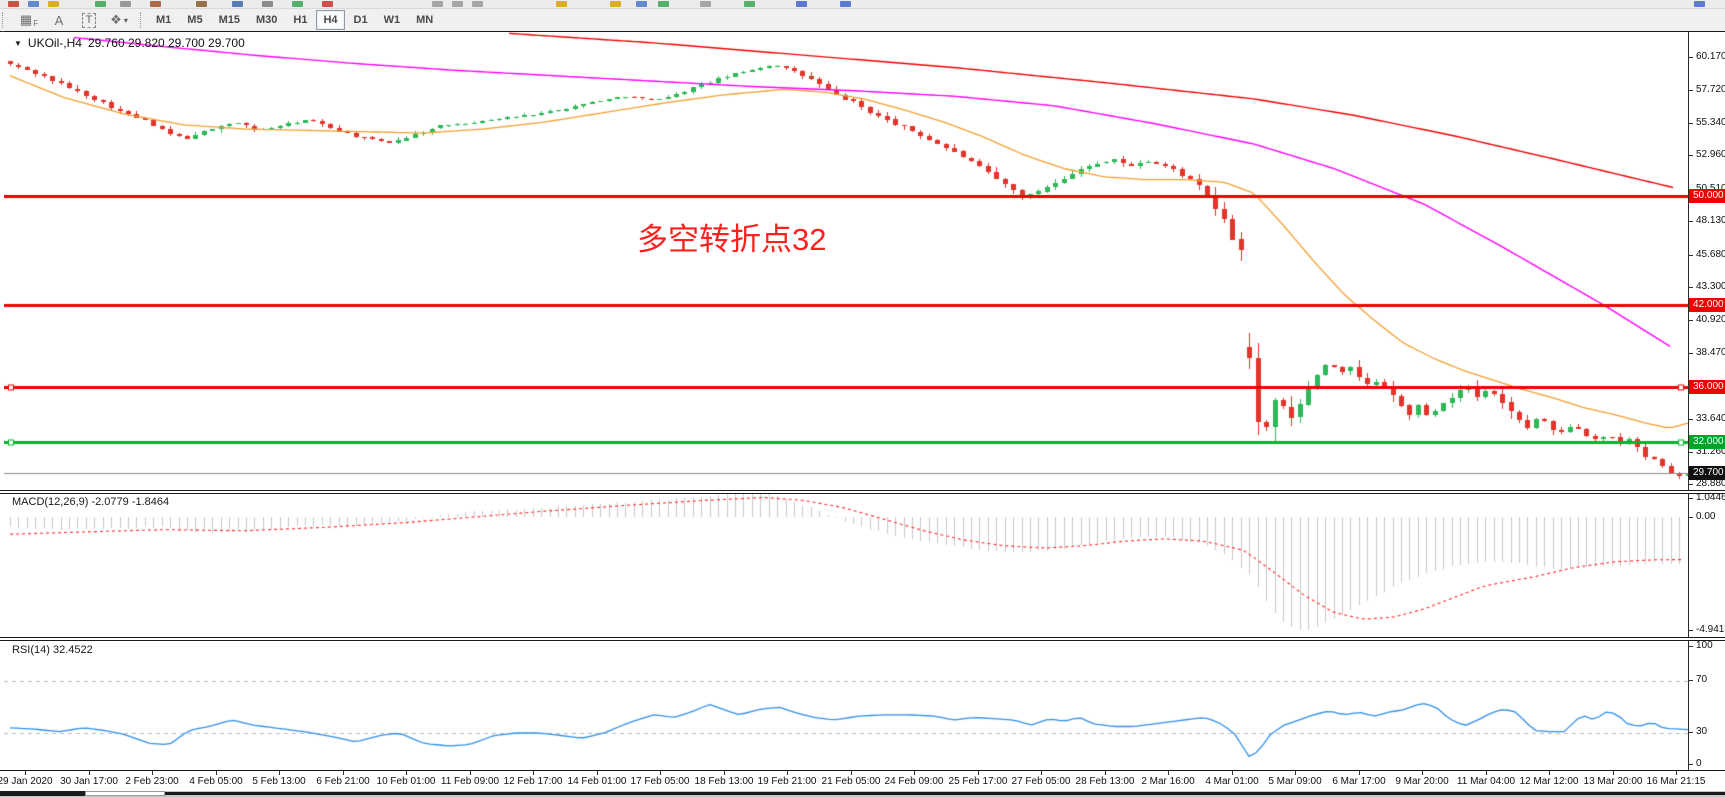 Image resolution: width=1725 pixels, height=797 pixels. Describe the element at coordinates (18, 43) in the screenshot. I see `chart-dropdown-icon: ▼` at that location.